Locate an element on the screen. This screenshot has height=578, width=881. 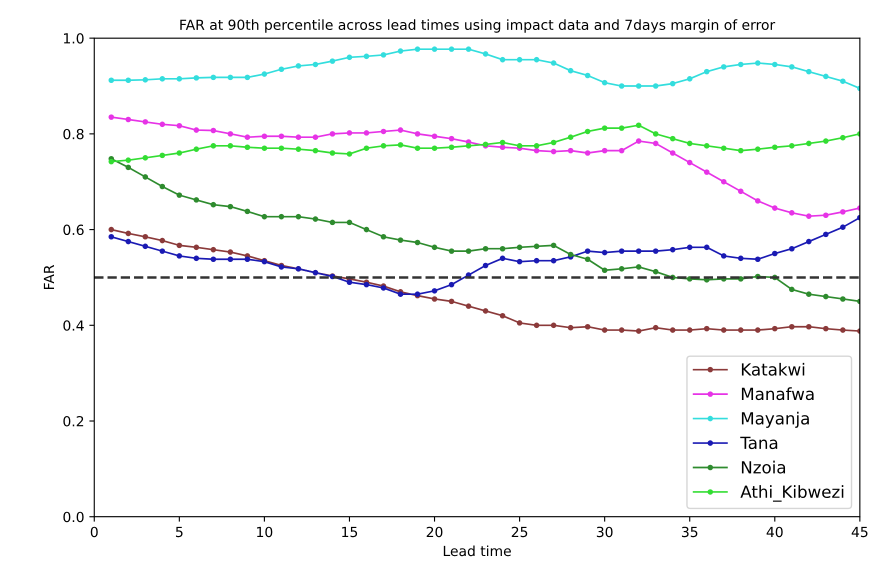
y-axis-title: FAR is located at coordinates (49, 277).